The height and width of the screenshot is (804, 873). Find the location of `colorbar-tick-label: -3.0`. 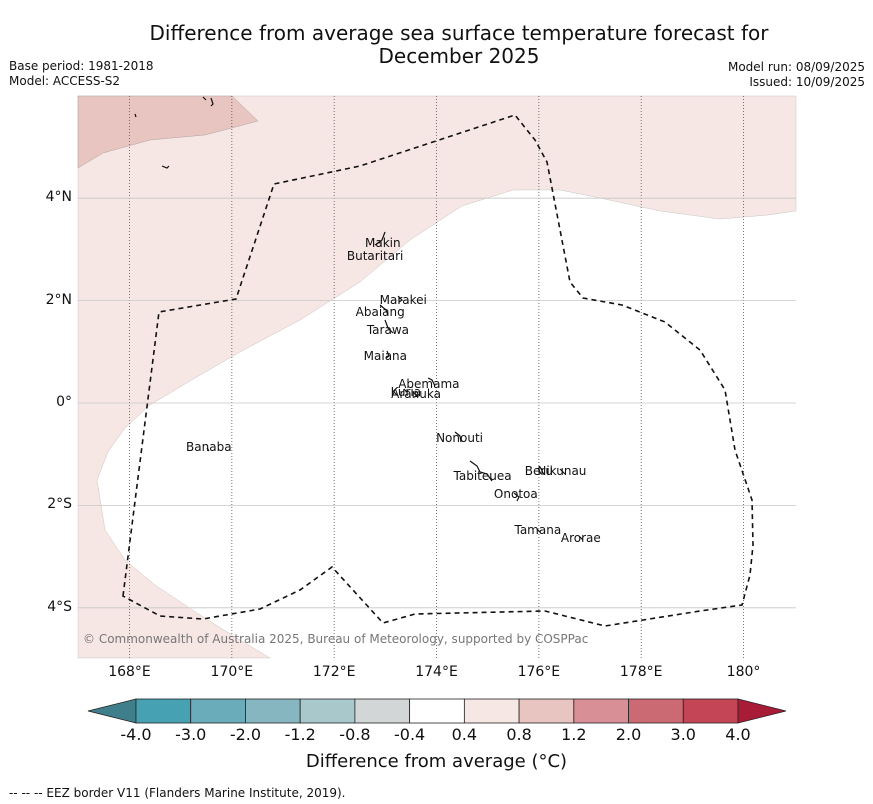

colorbar-tick-label: -3.0 is located at coordinates (191, 734).